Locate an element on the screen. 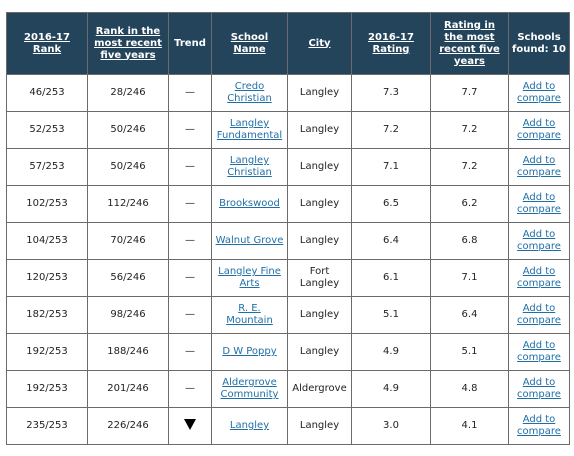 The width and height of the screenshot is (574, 456). city-cell: Aldergrove is located at coordinates (319, 389).